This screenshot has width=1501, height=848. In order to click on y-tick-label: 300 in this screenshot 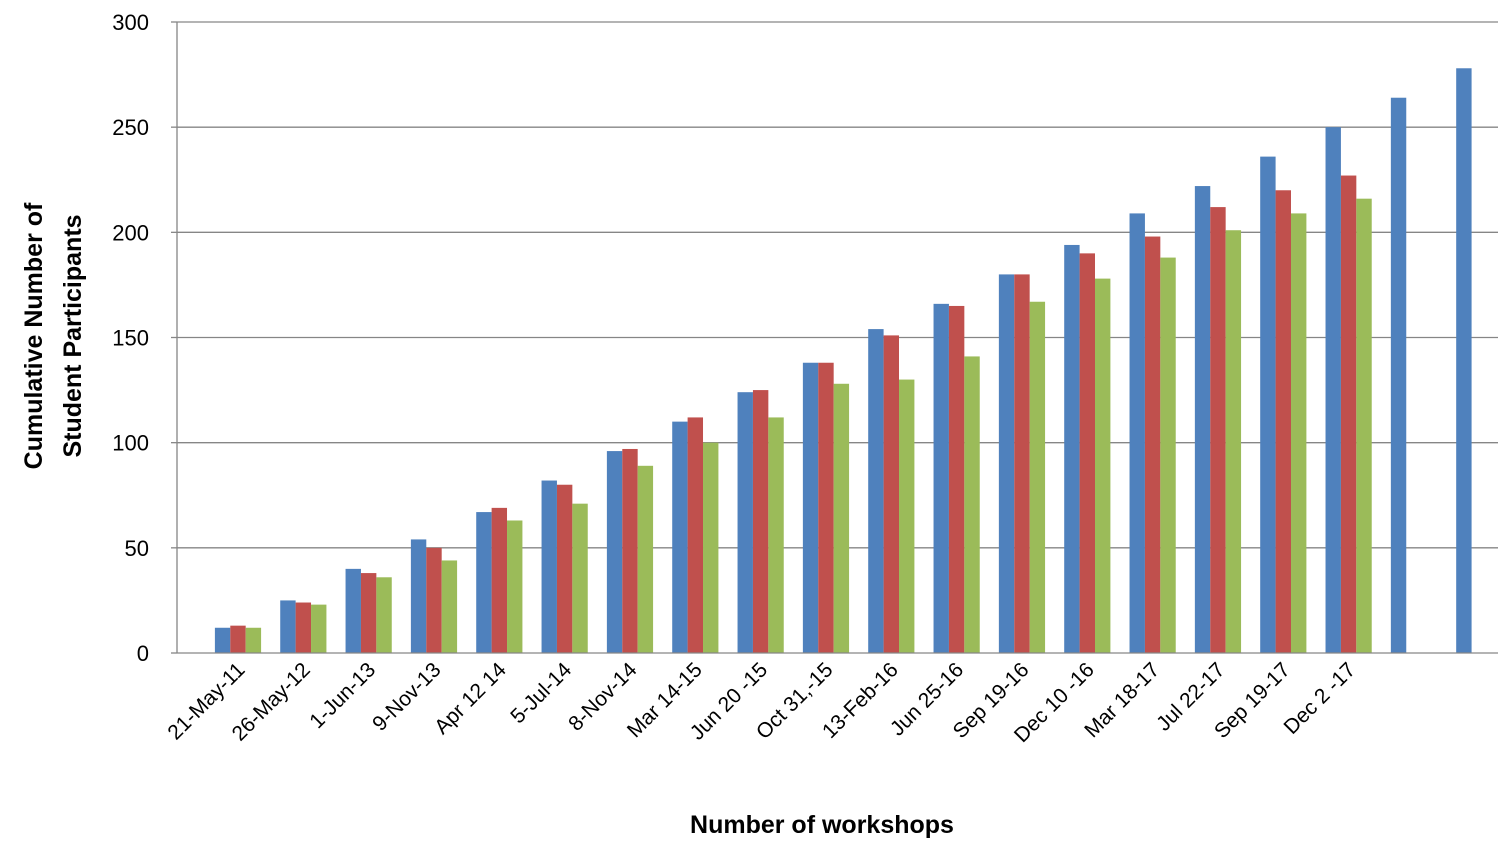, I will do `click(130, 22)`.